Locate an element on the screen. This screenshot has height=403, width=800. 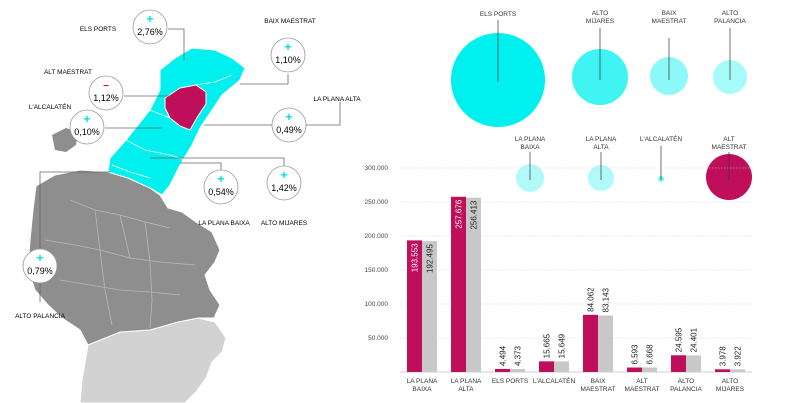
callout-region: LA PLANA BAIXA is located at coordinates (224, 223).